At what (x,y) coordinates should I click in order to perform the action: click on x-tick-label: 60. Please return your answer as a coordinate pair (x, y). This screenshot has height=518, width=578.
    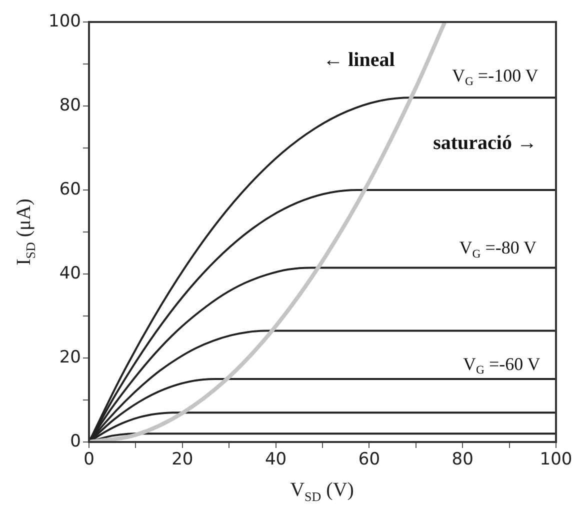
    Looking at the image, I should click on (369, 460).